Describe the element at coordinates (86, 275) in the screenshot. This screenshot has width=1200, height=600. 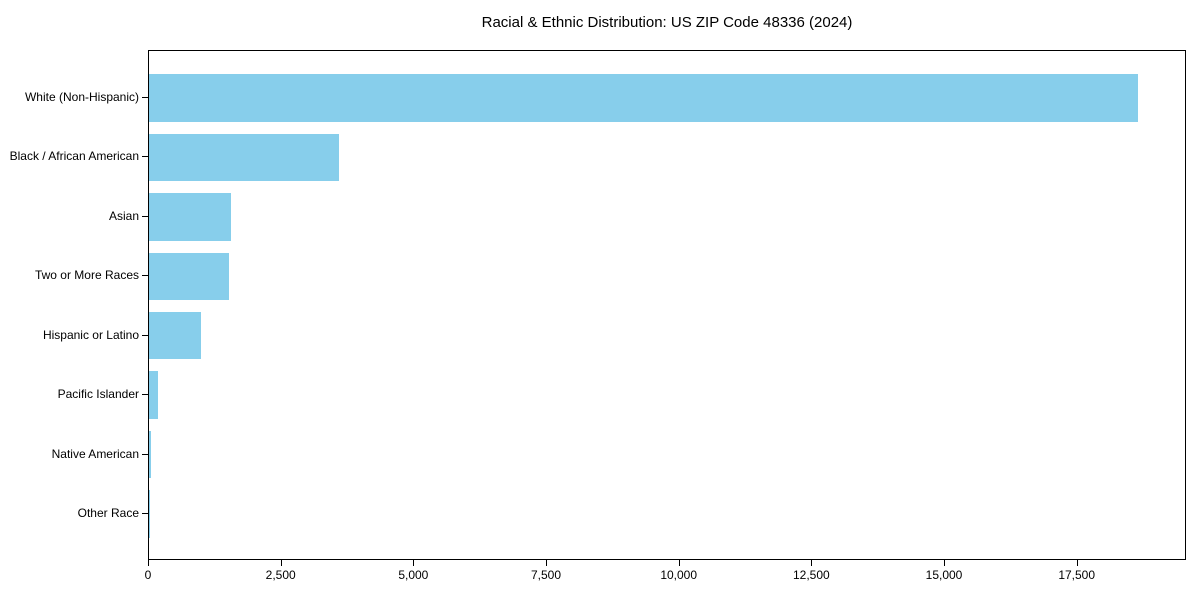
I see `y-tick-label-two-or-more-races: Two or More Races` at that location.